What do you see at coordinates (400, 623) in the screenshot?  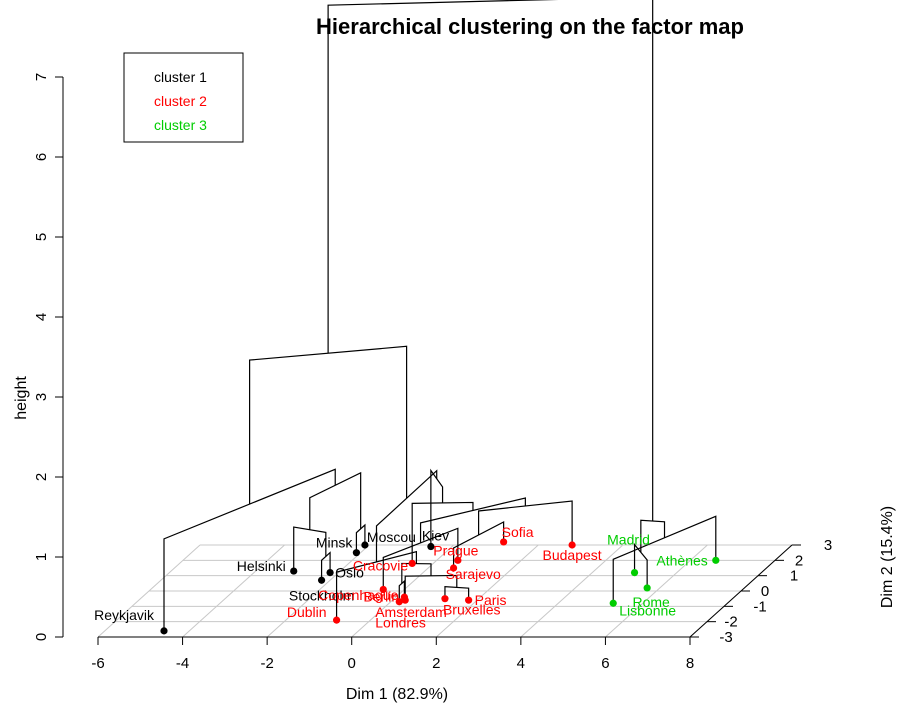 I see `point-label-londres: Londres` at bounding box center [400, 623].